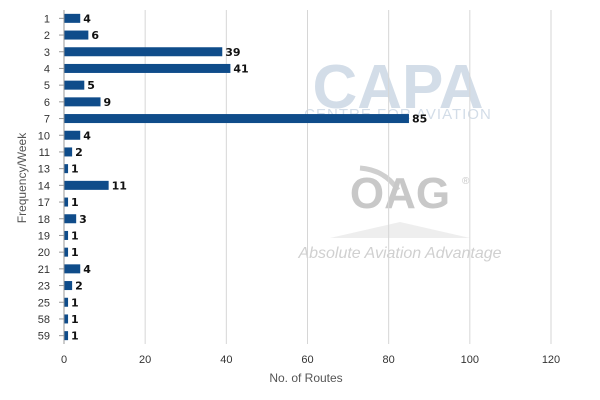  Describe the element at coordinates (400, 193) in the screenshot. I see `oag-logo-text: OAG` at that location.